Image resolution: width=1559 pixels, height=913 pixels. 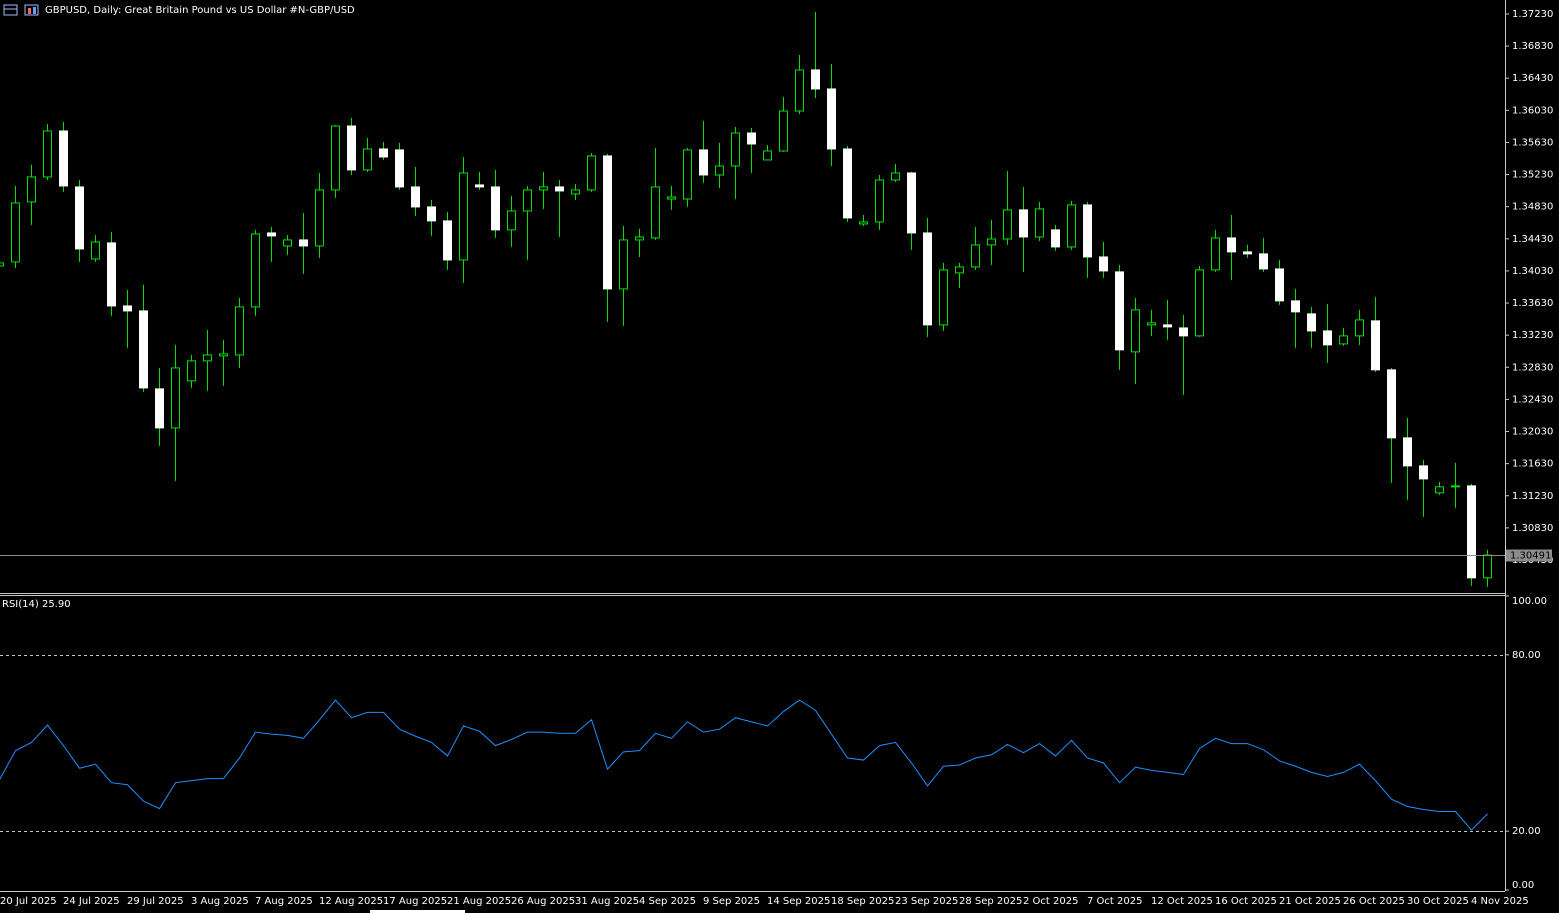 I want to click on x-tick-label: 7 Oct 2025, so click(x=1114, y=901).